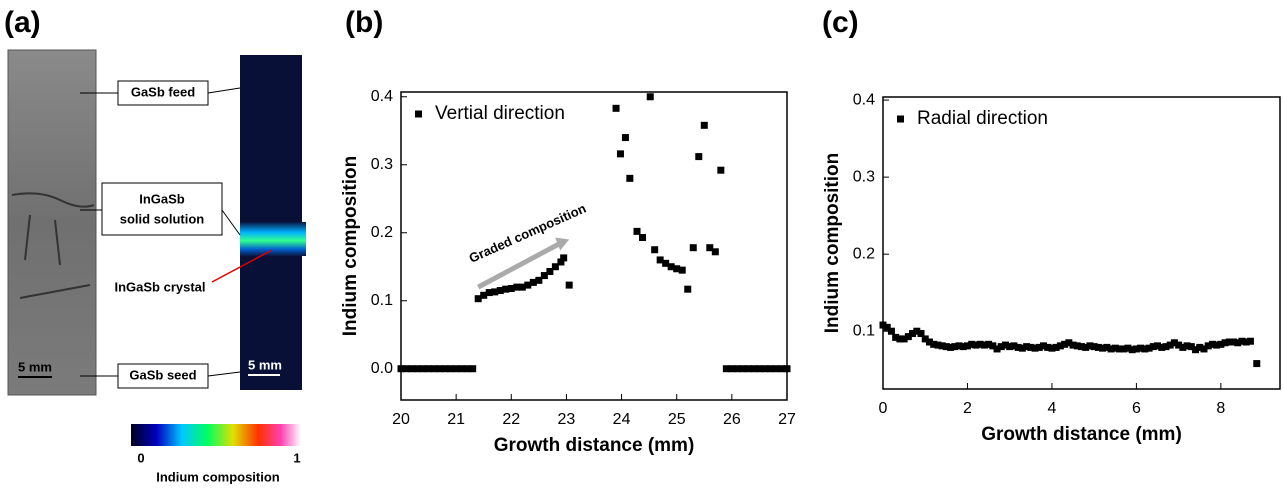 This screenshot has width=1283, height=493. Describe the element at coordinates (140, 457) in the screenshot. I see `colorbar-tick: 0` at that location.